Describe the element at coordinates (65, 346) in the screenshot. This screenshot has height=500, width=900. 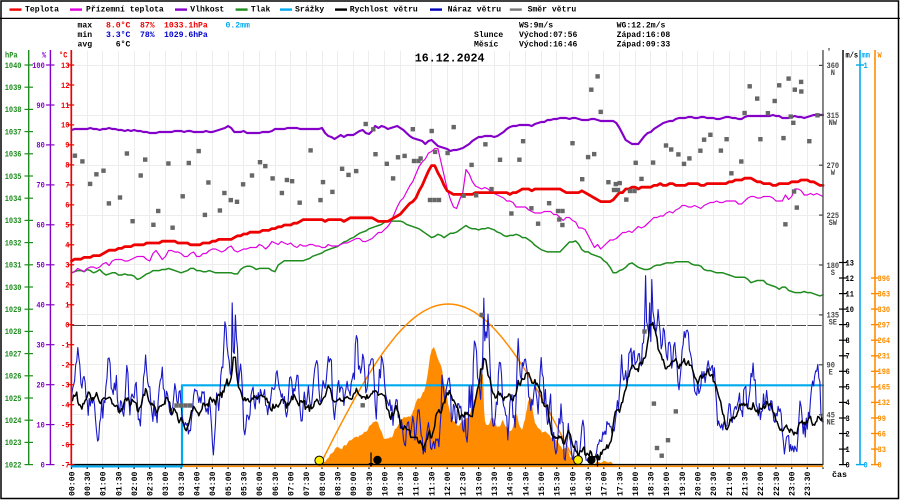
I see `svg-text: -1` at that location.